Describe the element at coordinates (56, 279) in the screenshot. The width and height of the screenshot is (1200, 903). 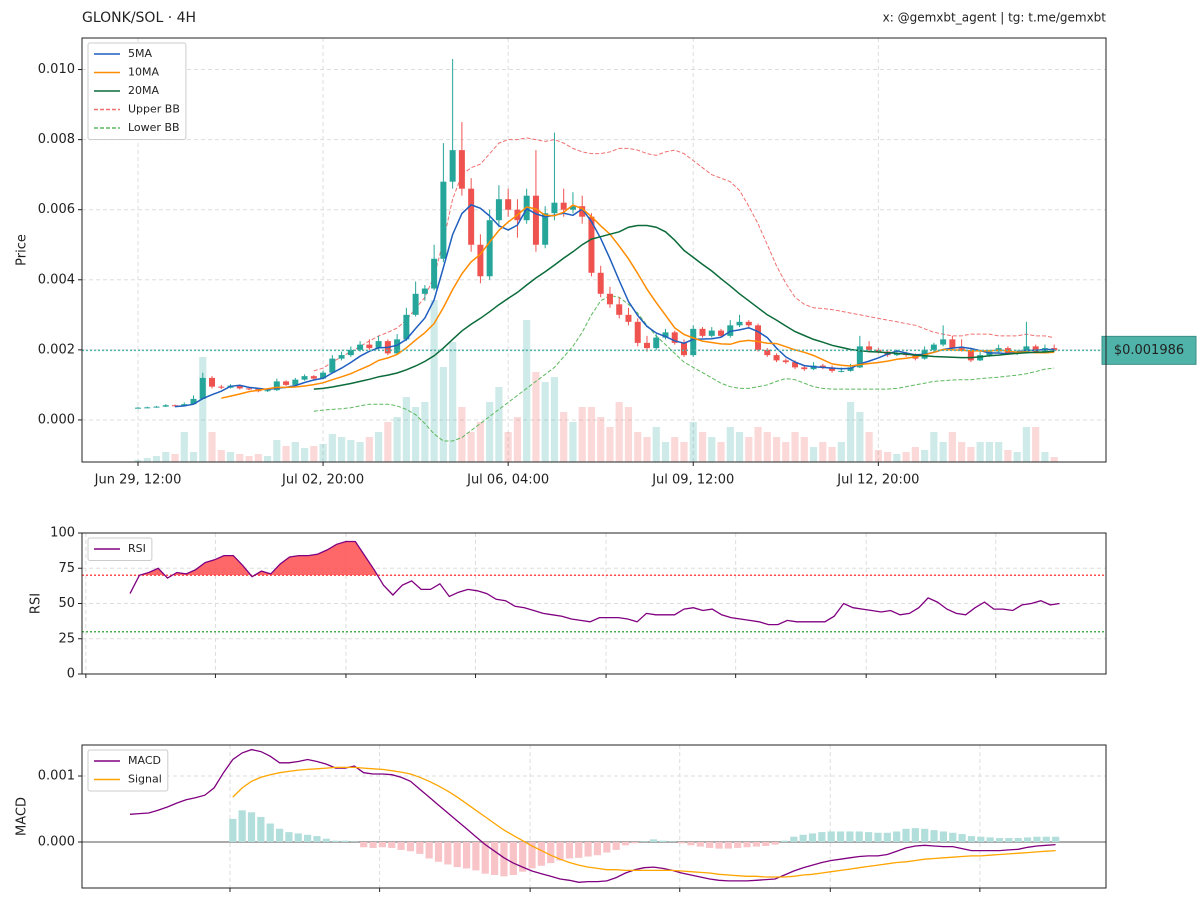
I see `y-tick-label: 0.004` at that location.